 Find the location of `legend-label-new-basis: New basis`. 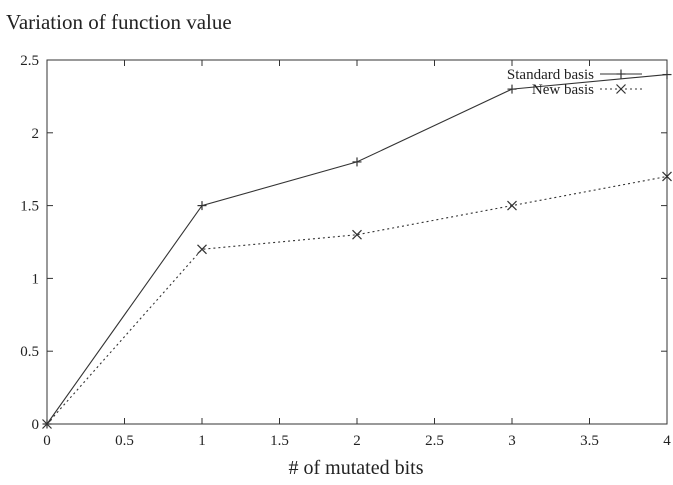

legend-label-new-basis: New basis is located at coordinates (563, 90).